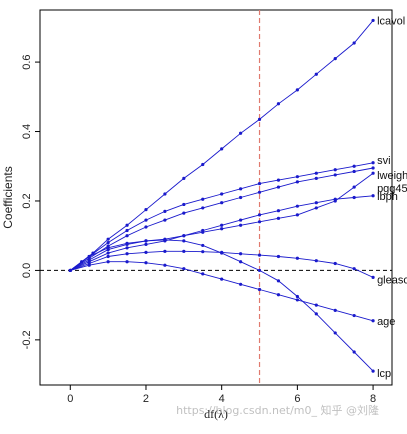  I want to click on series-label-lbph: lbph, so click(387, 197).